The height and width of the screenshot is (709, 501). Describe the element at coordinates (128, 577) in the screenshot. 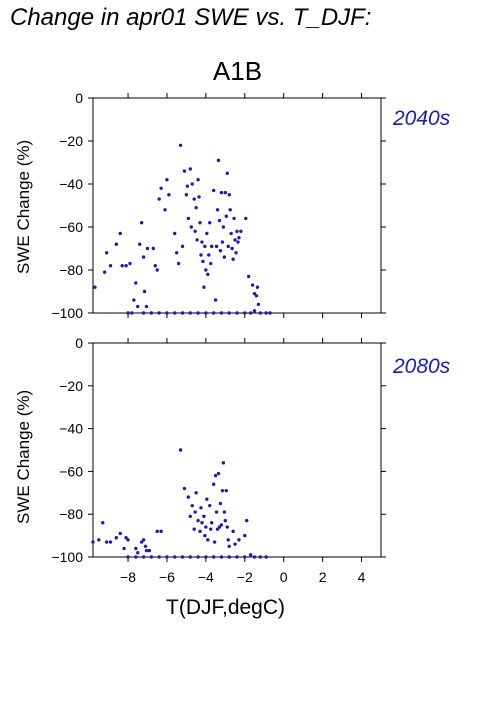

I see `x-tick-label: −8` at that location.